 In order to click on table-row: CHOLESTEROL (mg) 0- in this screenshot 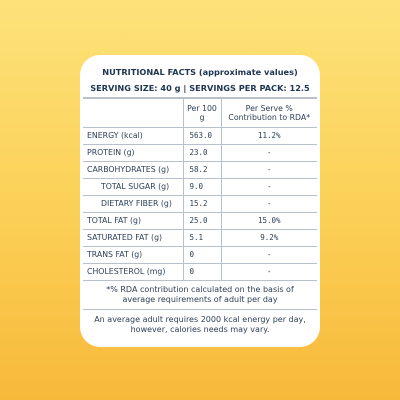, I will do `click(200, 272)`.